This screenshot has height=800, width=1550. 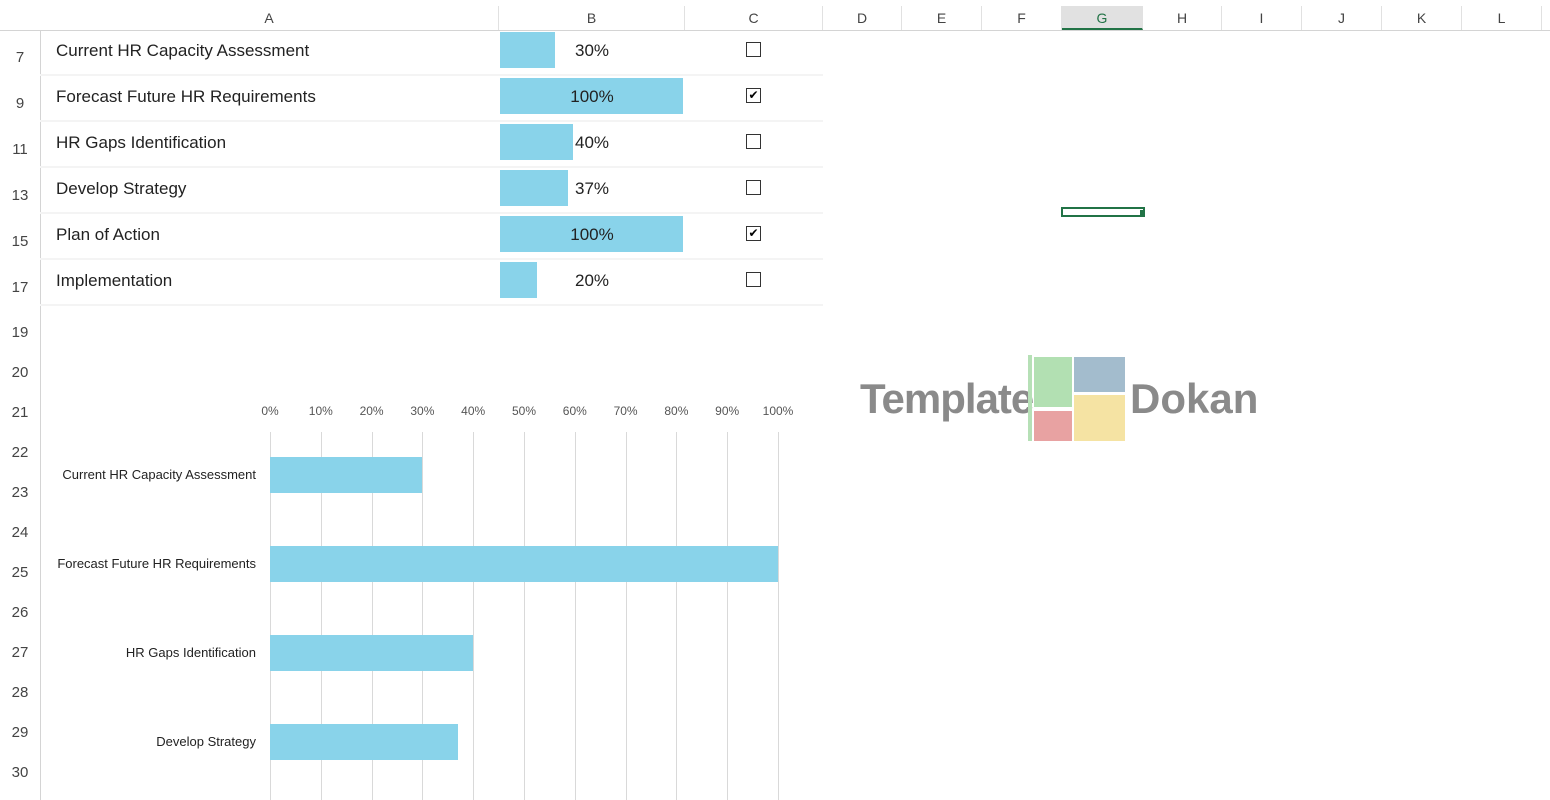 I want to click on x-tick-label: 60%, so click(x=574, y=411).